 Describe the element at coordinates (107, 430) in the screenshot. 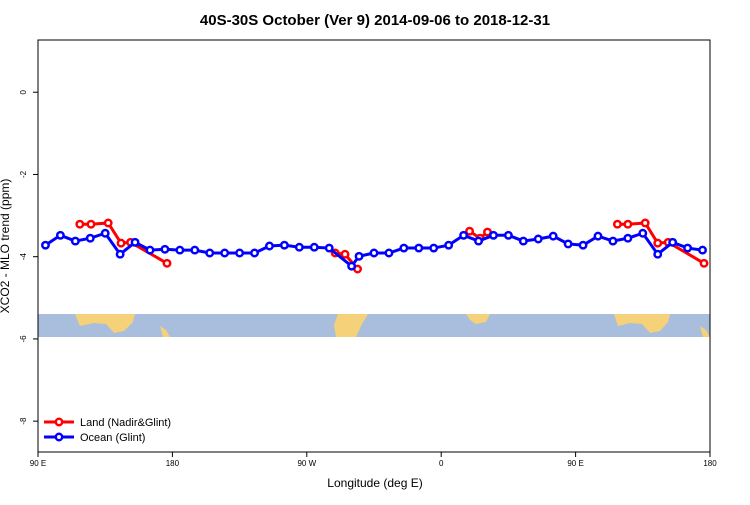

I see `legend: Land (Nadir&Glint) Ocean (Glint)` at that location.